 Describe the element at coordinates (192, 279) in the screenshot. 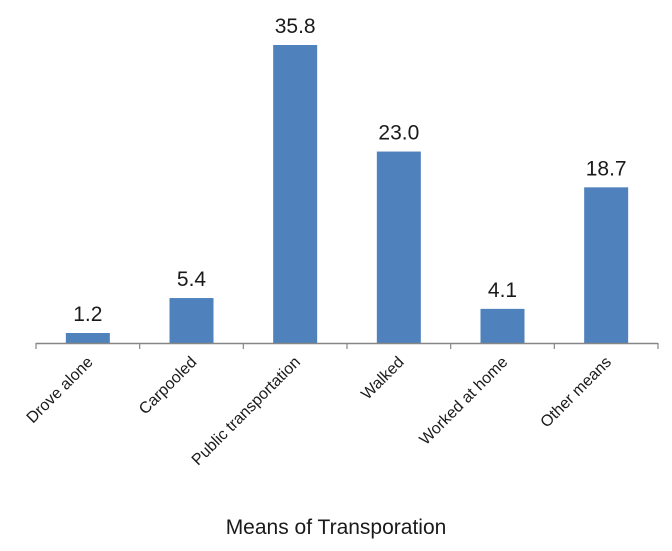

I see `data-label: 5.4` at that location.